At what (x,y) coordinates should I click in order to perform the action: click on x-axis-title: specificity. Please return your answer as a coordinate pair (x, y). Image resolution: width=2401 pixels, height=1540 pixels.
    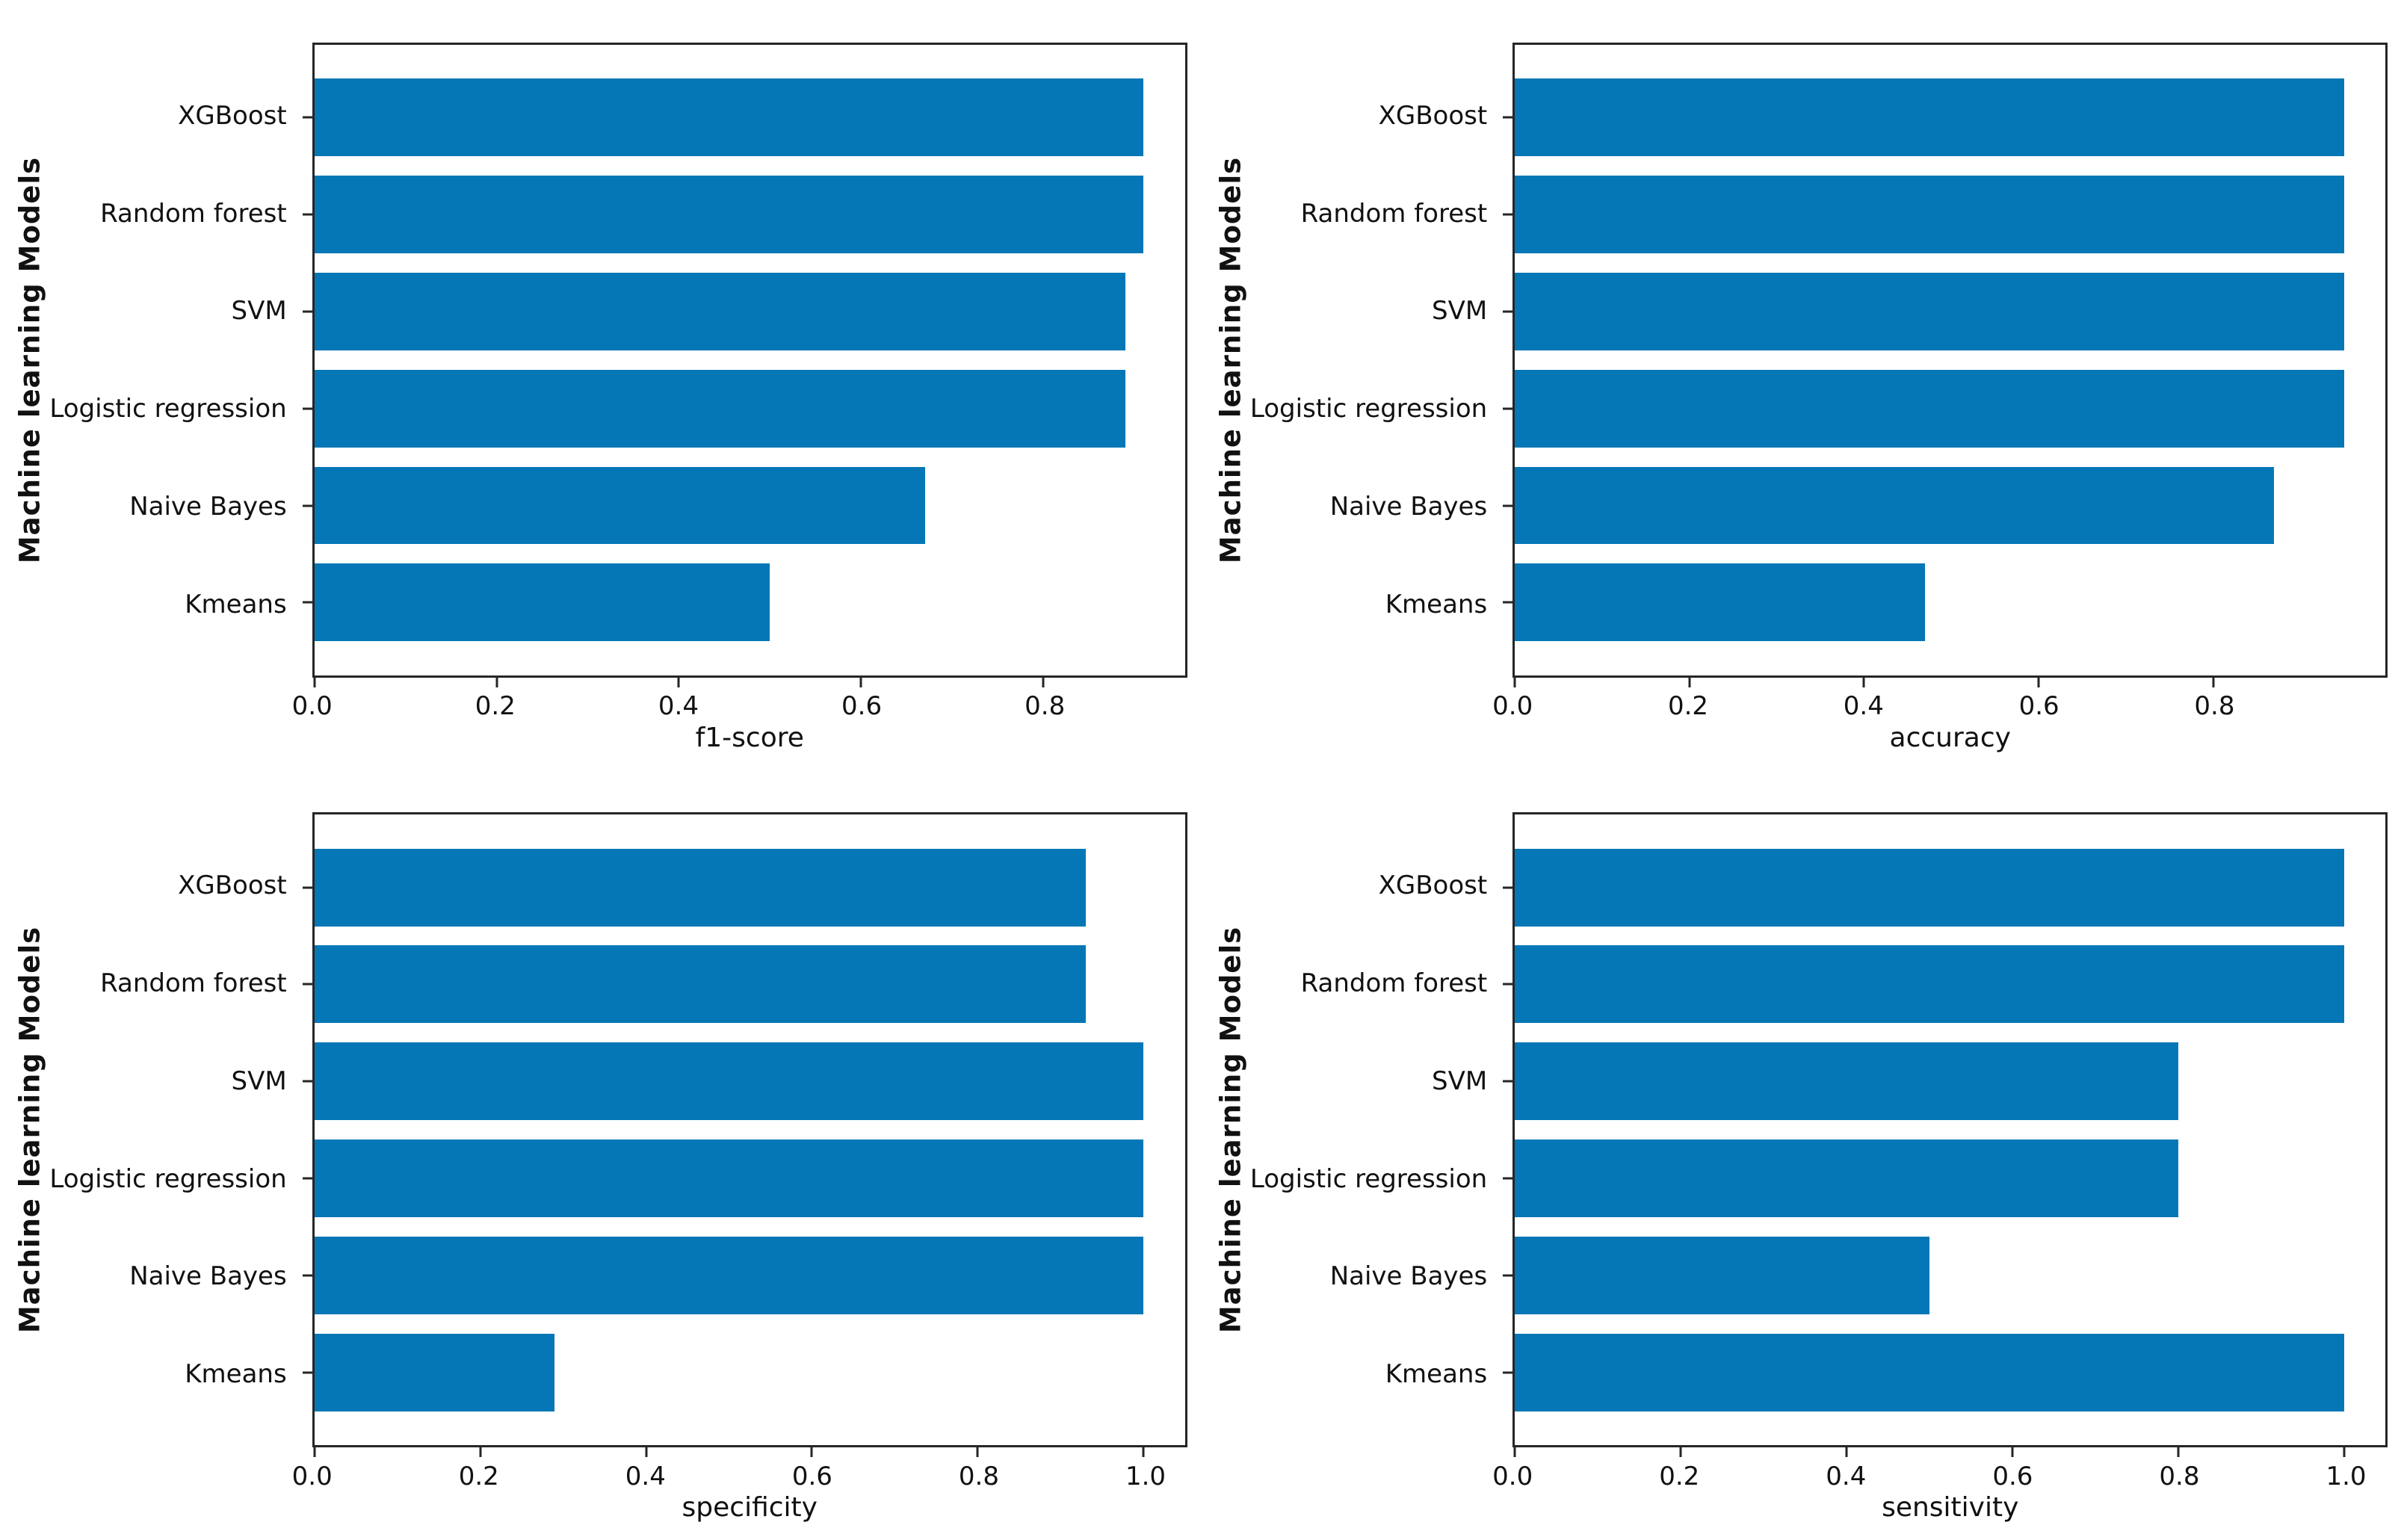
    Looking at the image, I should click on (750, 1508).